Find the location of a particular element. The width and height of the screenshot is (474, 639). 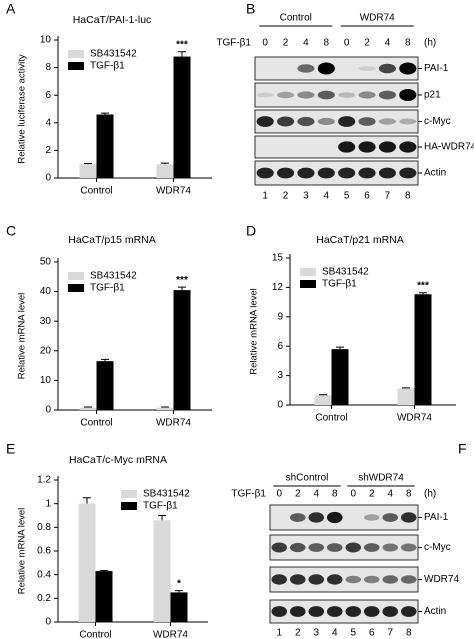

lane-label: 5 is located at coordinates (347, 196).